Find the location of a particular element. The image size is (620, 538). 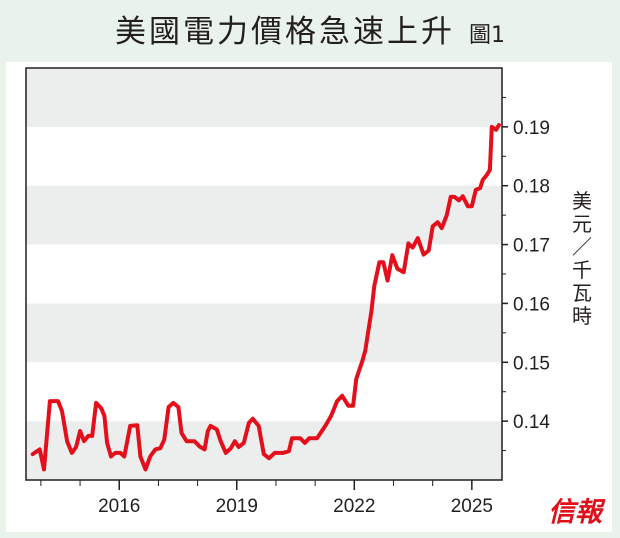

x-tick-label: 2025 is located at coordinates (472, 506).